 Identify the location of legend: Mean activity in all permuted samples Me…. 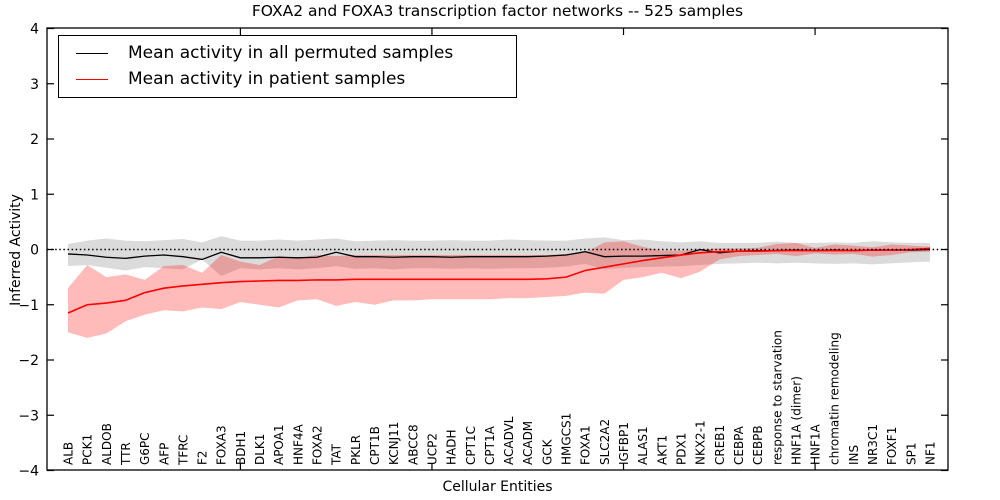
(287, 66).